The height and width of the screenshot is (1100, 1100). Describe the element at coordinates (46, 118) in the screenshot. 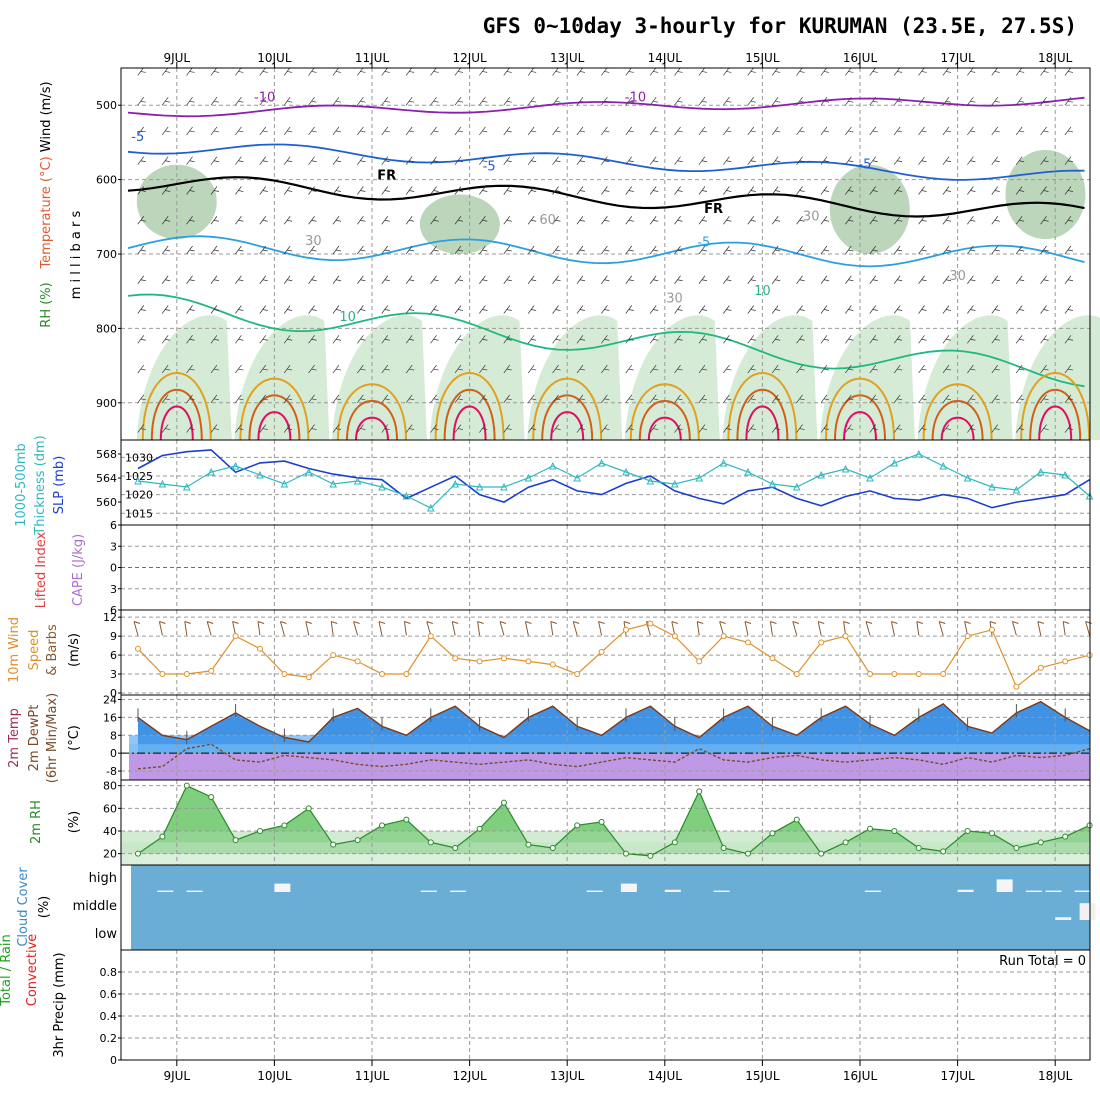

I see `y-label-part: Wind (m/s)` at that location.